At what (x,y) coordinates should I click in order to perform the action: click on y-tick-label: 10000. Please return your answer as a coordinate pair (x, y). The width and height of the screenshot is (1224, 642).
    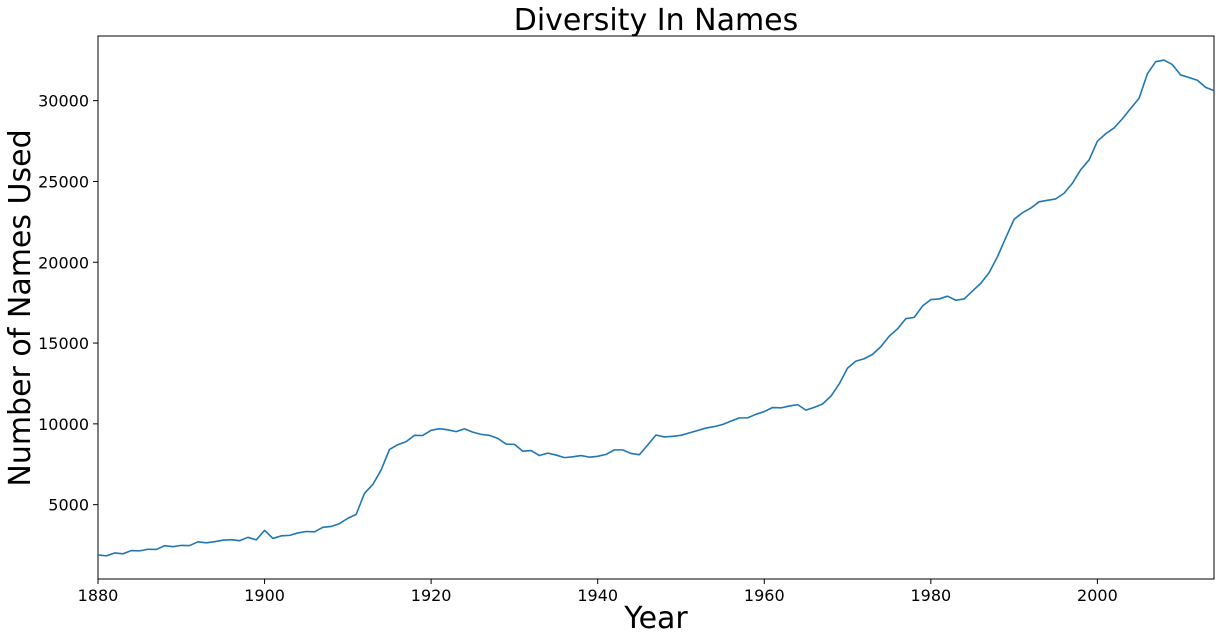
    Looking at the image, I should click on (63, 424).